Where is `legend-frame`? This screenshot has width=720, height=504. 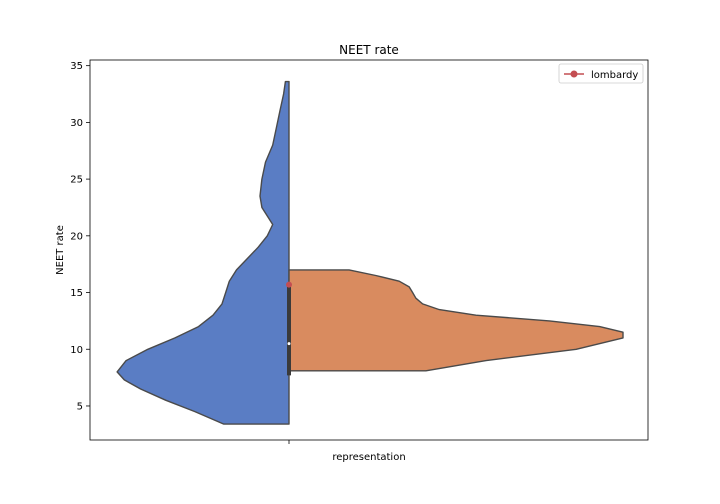
legend-frame is located at coordinates (601, 73).